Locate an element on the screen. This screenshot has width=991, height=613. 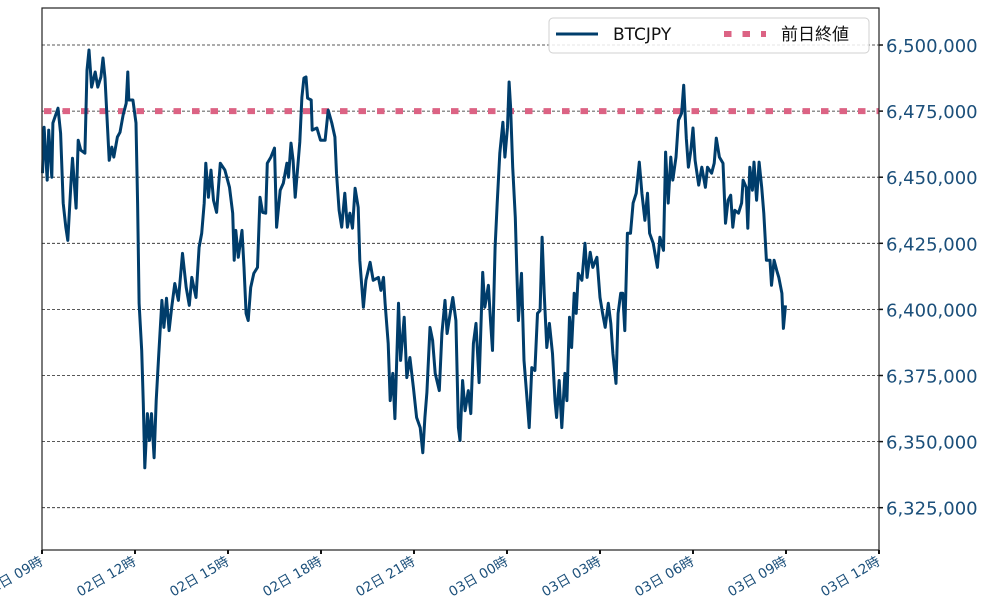
y-tick-label: 6,450,000 is located at coordinates (932, 178).